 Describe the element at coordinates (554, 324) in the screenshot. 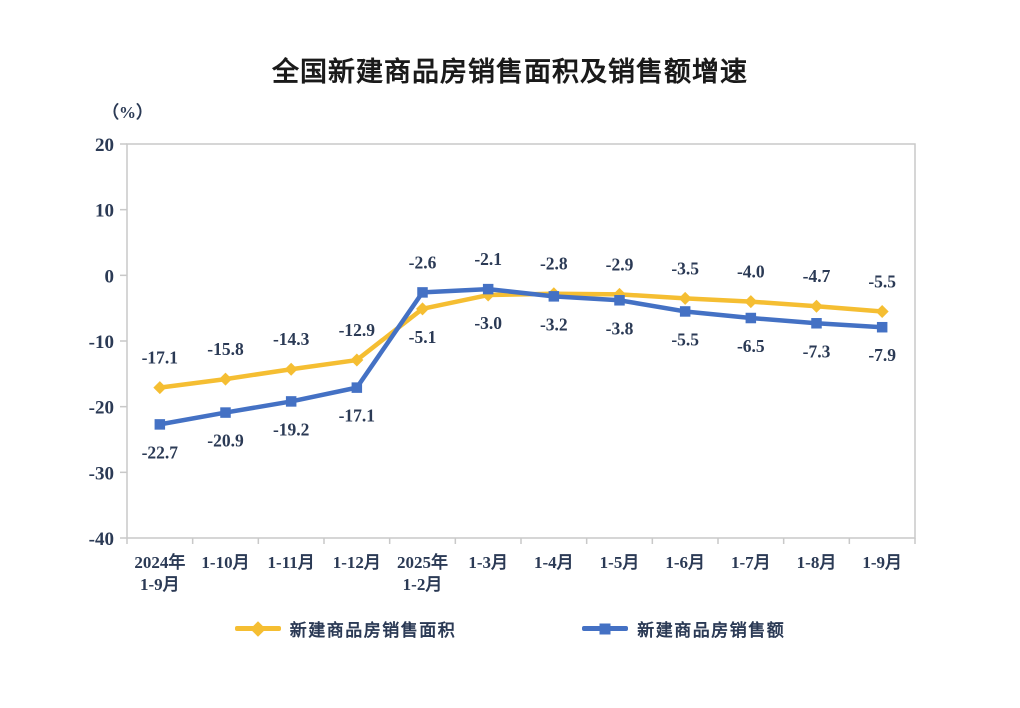

I see `data-label: -3.2` at that location.